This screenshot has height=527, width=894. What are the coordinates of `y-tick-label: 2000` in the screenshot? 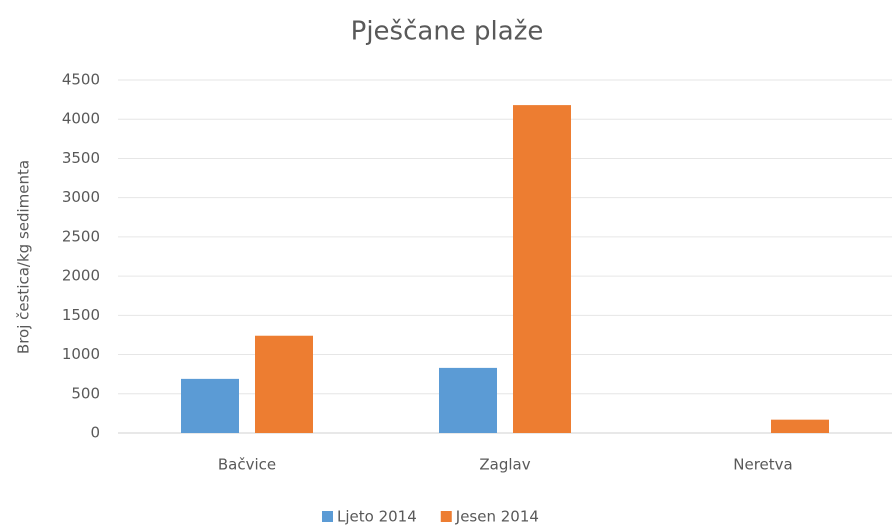 It's located at (81, 276).